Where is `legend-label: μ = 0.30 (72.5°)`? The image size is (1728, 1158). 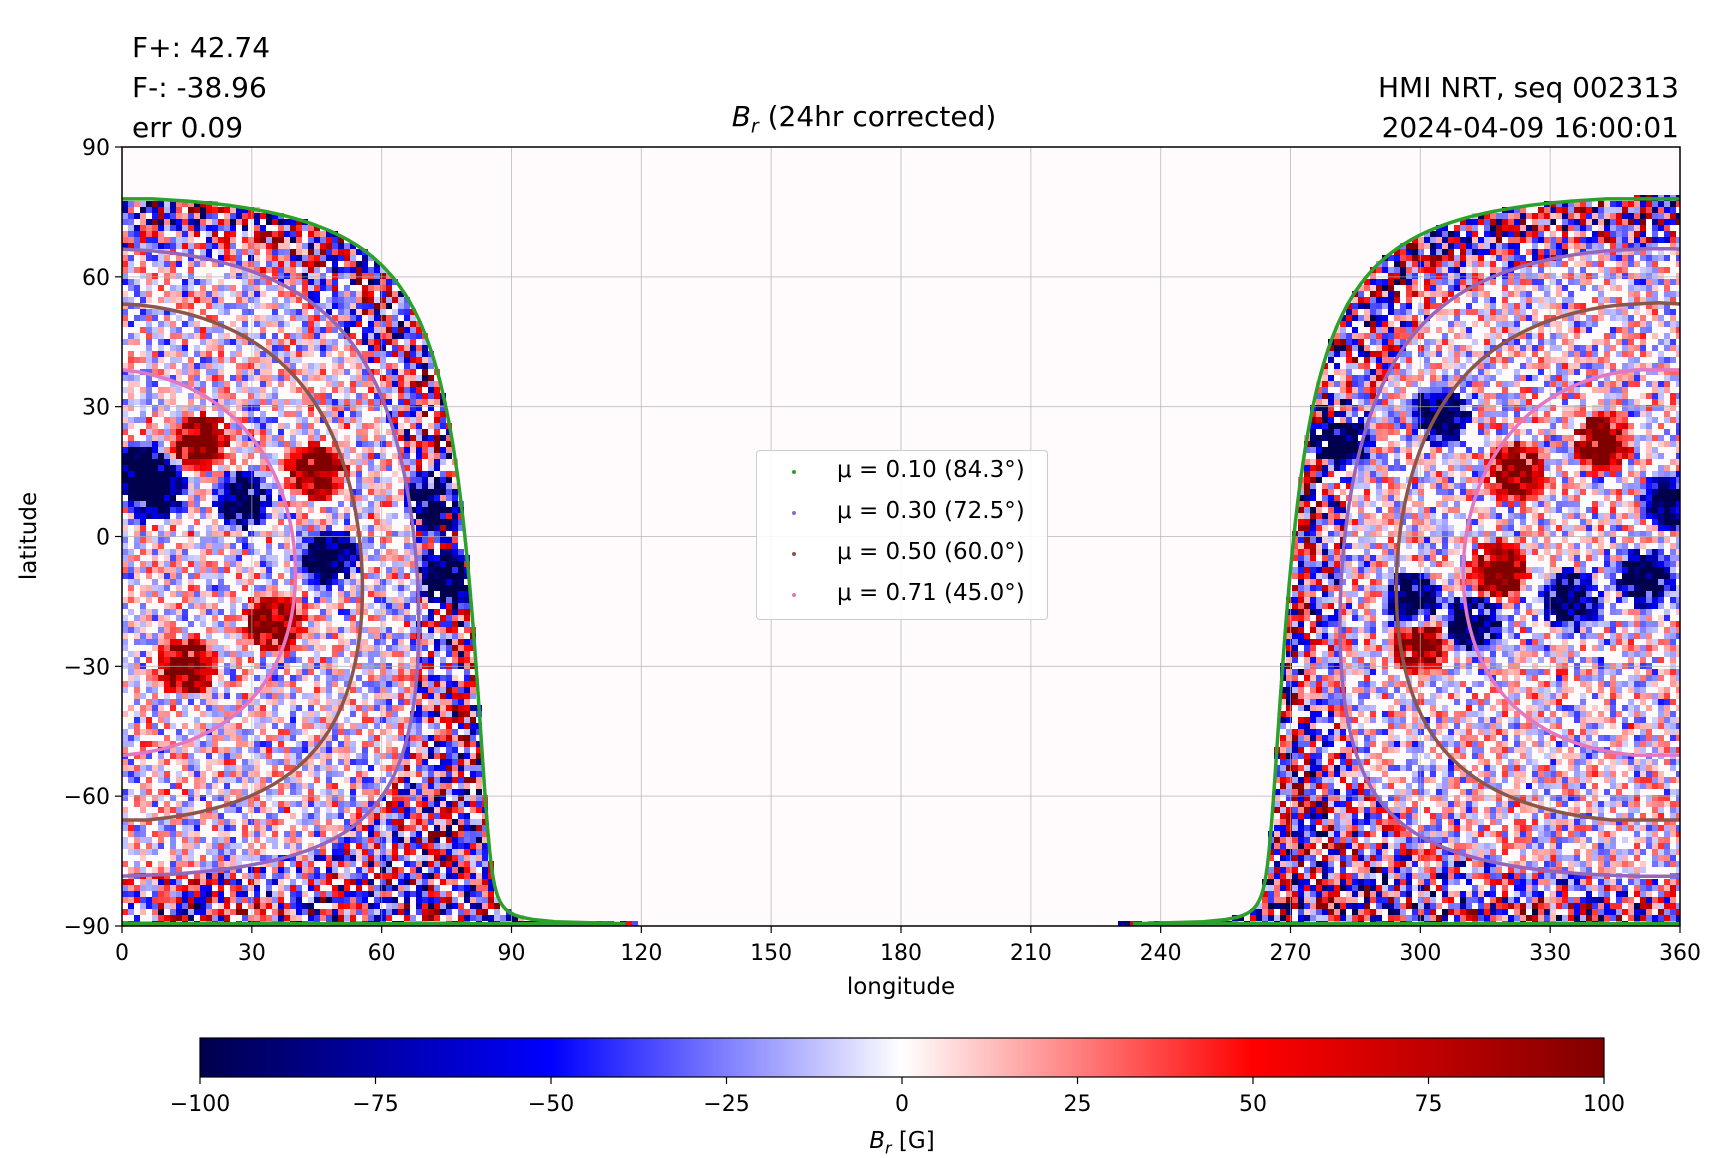 legend-label: μ = 0.30 (72.5°) is located at coordinates (931, 511).